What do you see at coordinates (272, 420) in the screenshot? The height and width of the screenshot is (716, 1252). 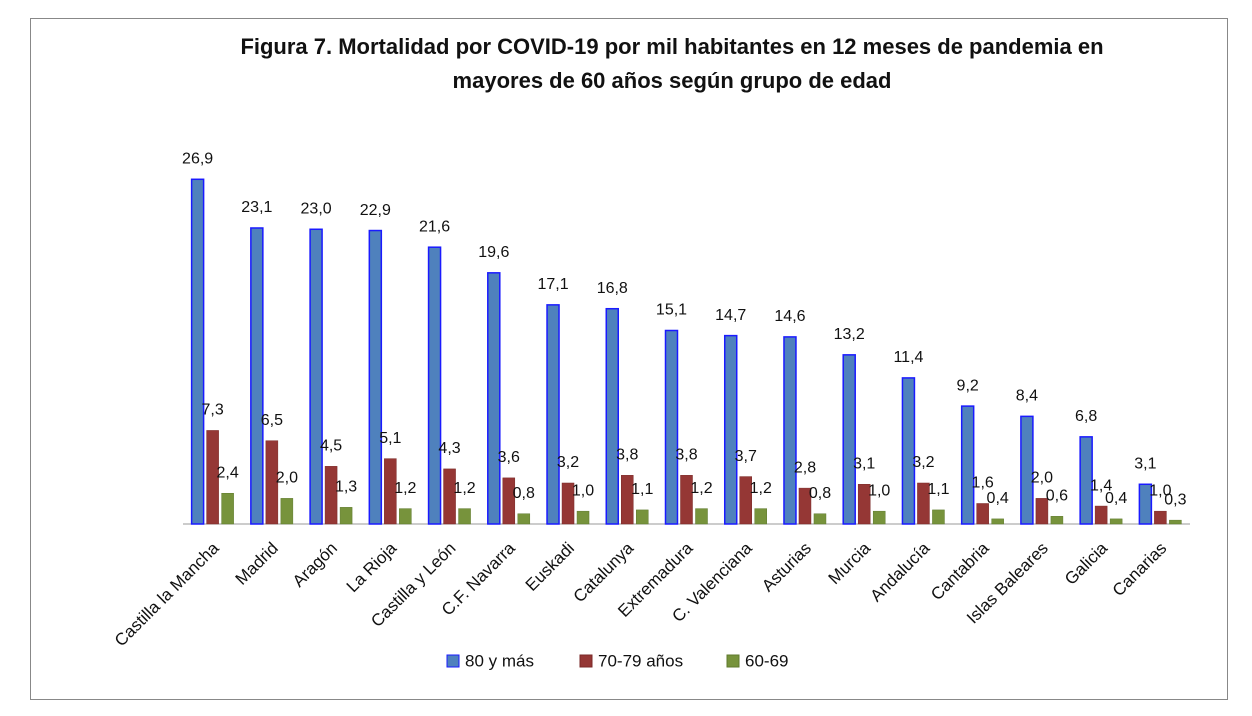 I see `value-label: 6,5` at bounding box center [272, 420].